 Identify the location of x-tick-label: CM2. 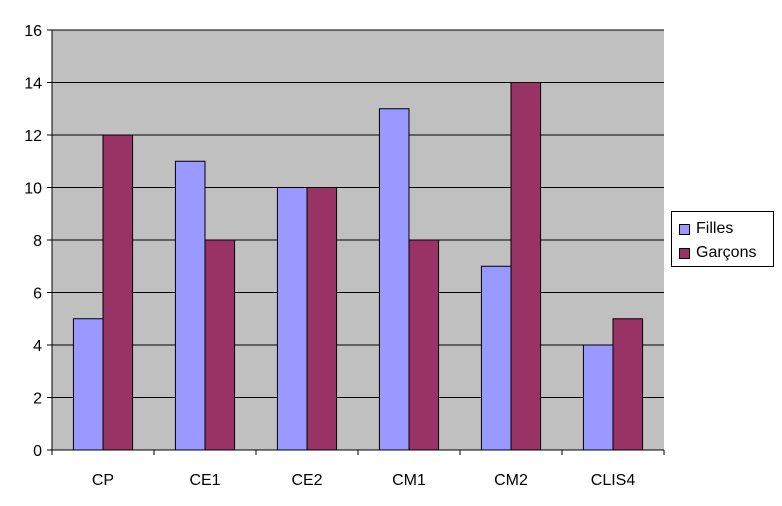
(511, 480).